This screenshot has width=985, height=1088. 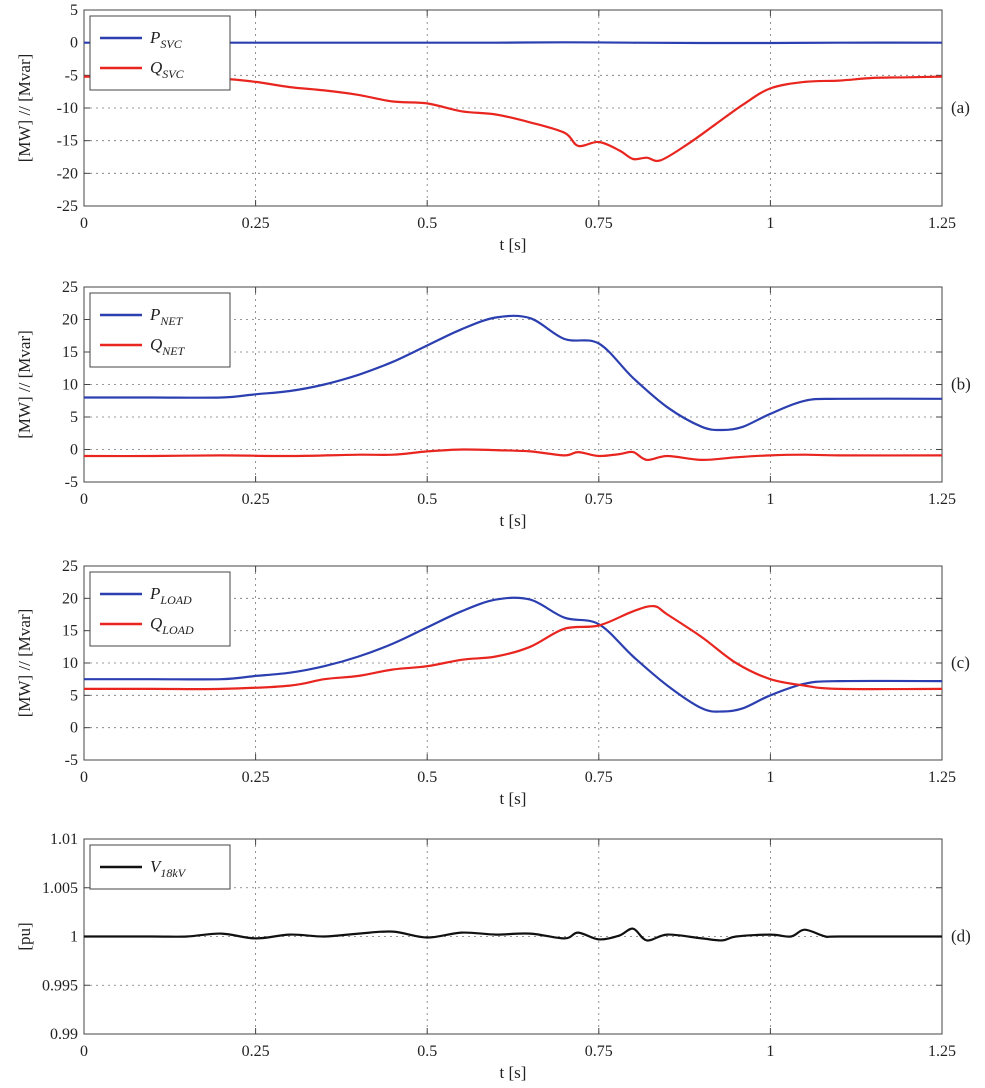 What do you see at coordinates (24, 936) in the screenshot?
I see `y-axis-label: [pu]` at bounding box center [24, 936].